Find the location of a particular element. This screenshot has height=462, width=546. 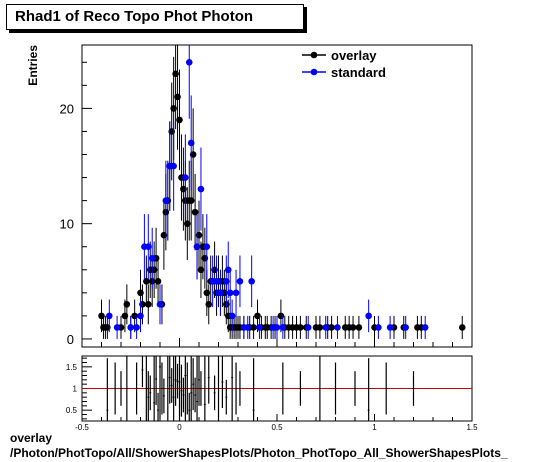

chart-title-box: Rhad1 of Reco Topo Phot Photon is located at coordinates (155, 17).